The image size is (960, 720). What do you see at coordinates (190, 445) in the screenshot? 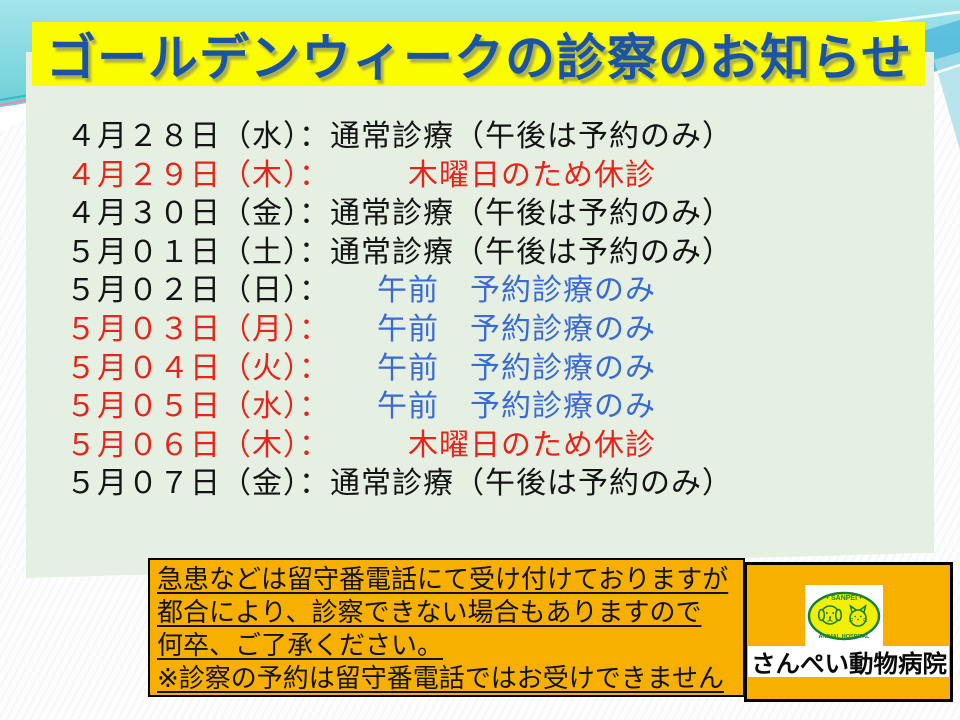
I see `schedule-date: ５月０６日（木）：` at bounding box center [190, 445].